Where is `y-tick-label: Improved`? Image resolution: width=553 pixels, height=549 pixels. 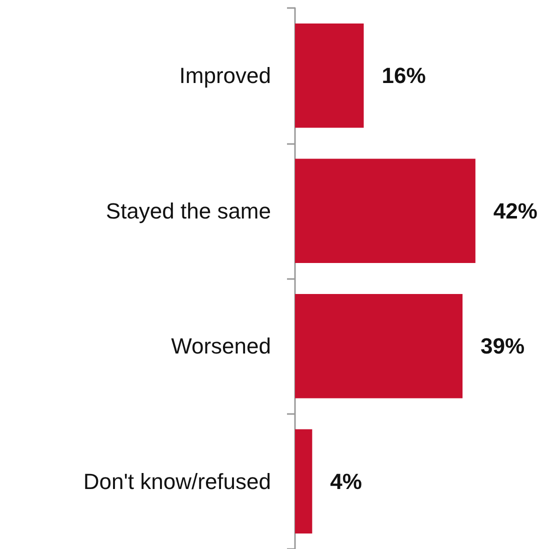 y-tick-label: Improved is located at coordinates (225, 75).